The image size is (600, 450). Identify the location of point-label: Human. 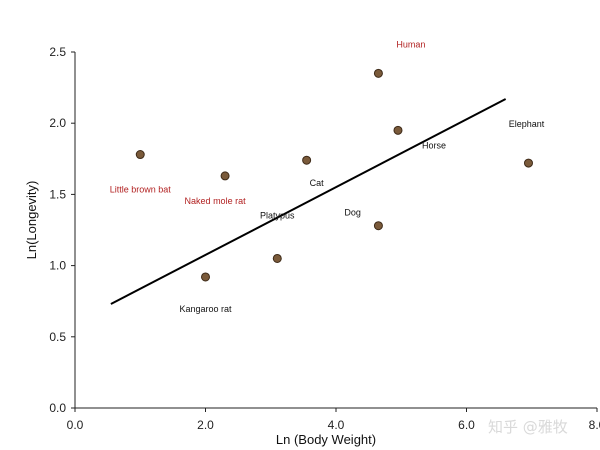
(410, 44).